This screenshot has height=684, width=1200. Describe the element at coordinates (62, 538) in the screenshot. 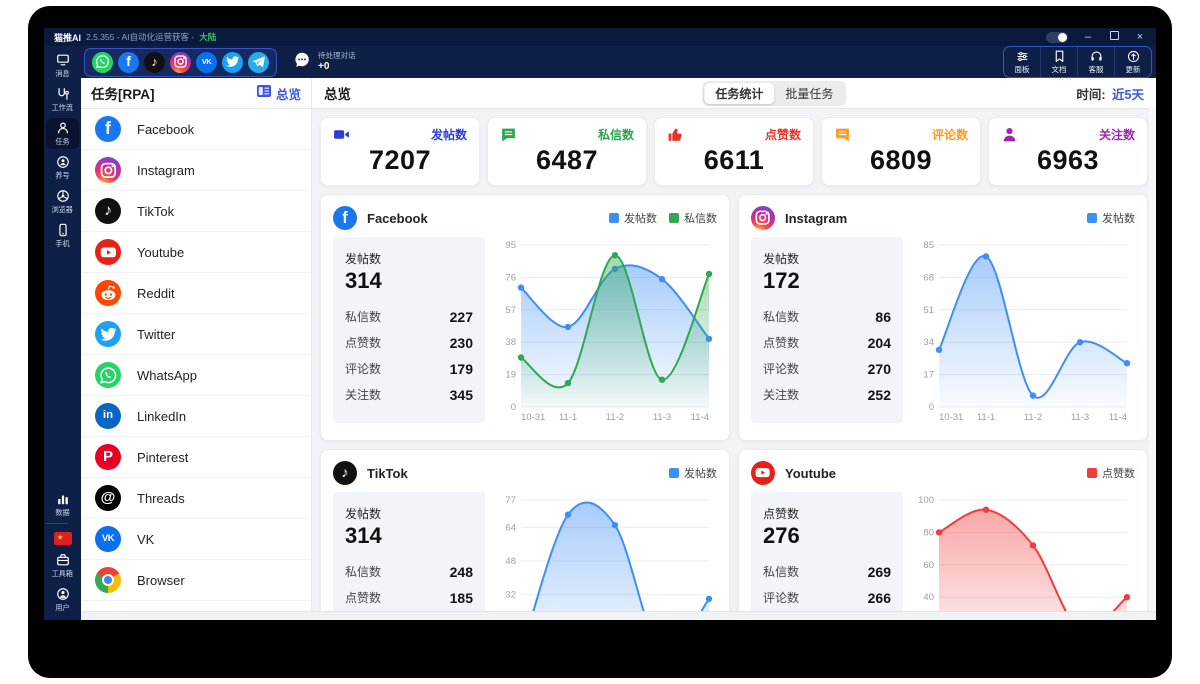

I see `sidebar-item-flag: ★` at that location.